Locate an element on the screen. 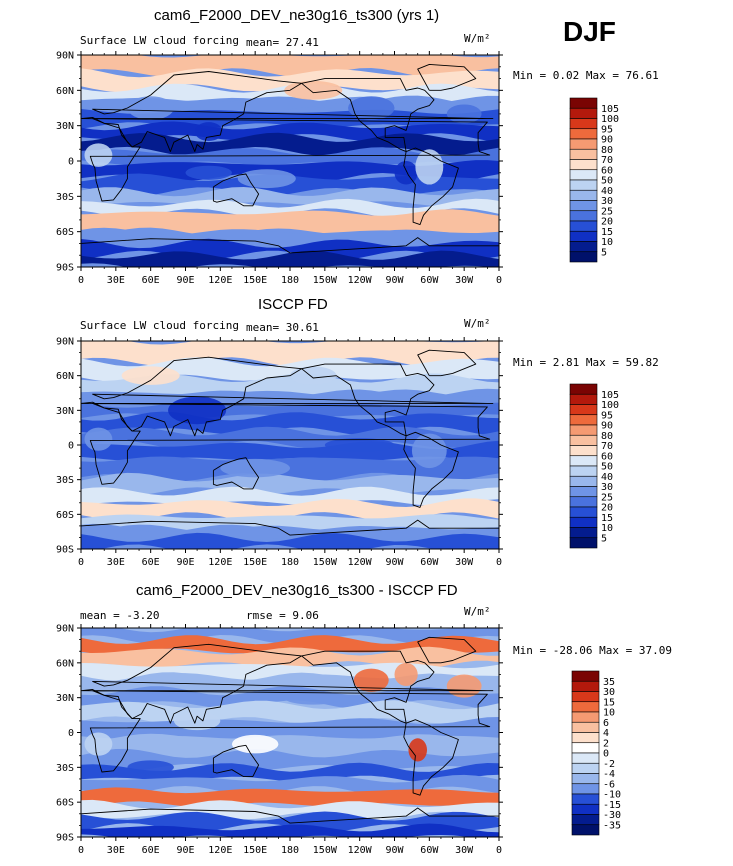  colorbar-label: 95 is located at coordinates (607, 129).